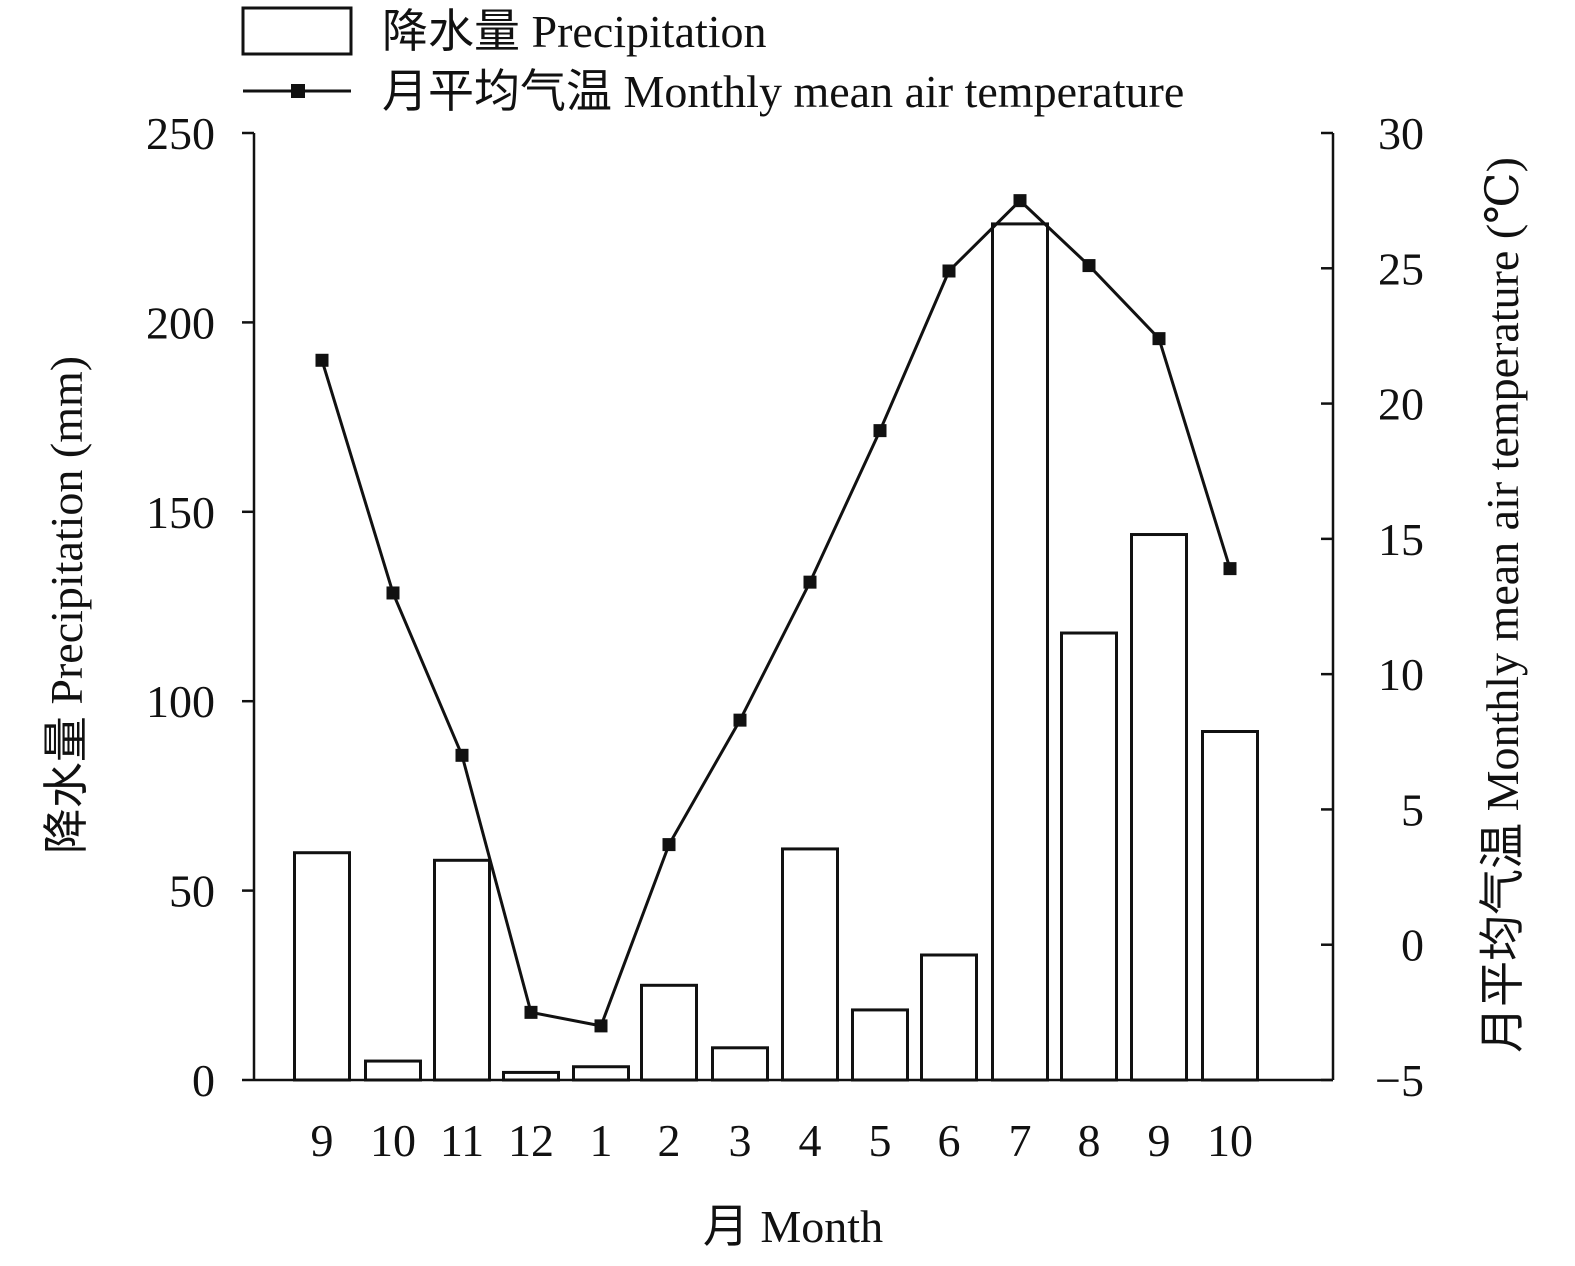  What do you see at coordinates (298, 91) in the screenshot?
I see `legend-temperature-marker` at bounding box center [298, 91].